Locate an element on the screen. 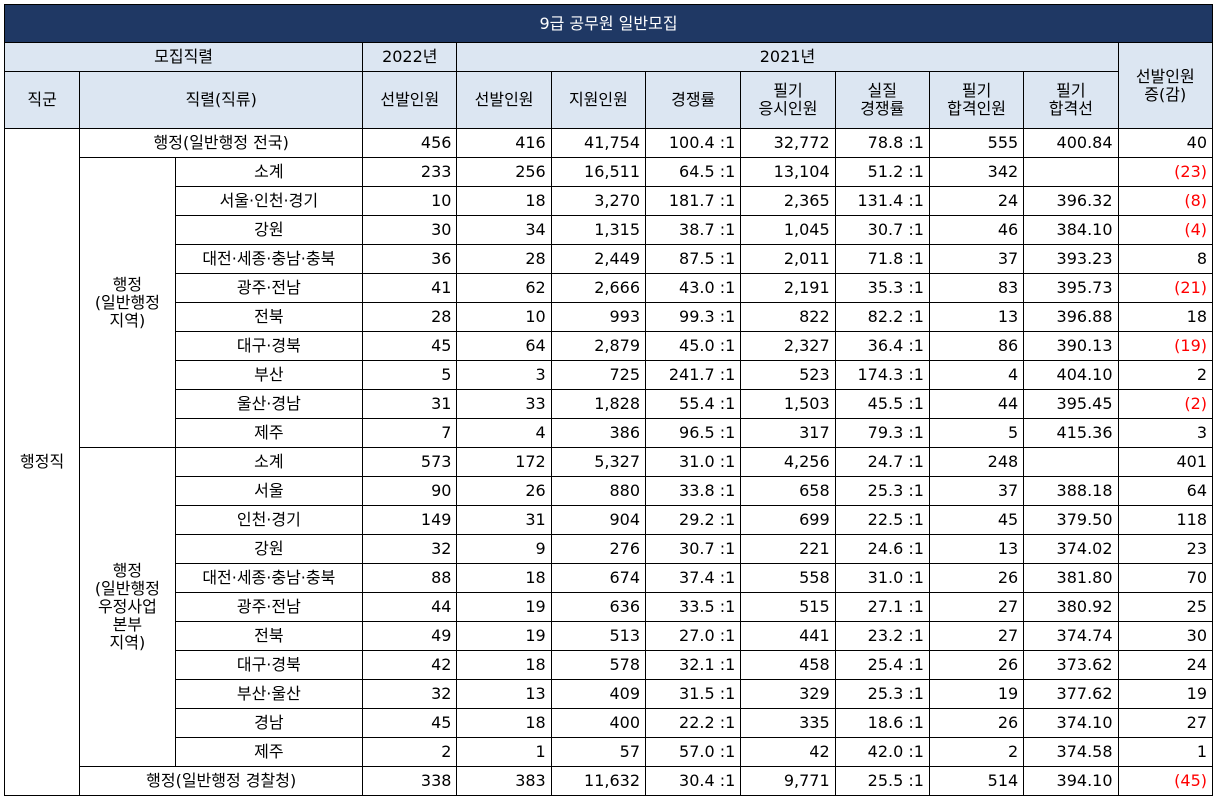 The width and height of the screenshot is (1218, 811). ratio-cell: 43.0 :1 is located at coordinates (693, 288).